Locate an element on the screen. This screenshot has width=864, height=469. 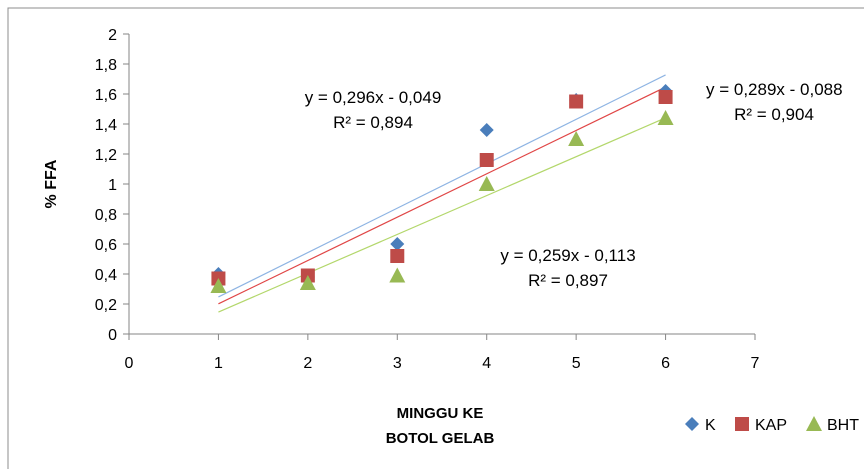
y-tick-label: 1,8 is located at coordinates (106, 65).